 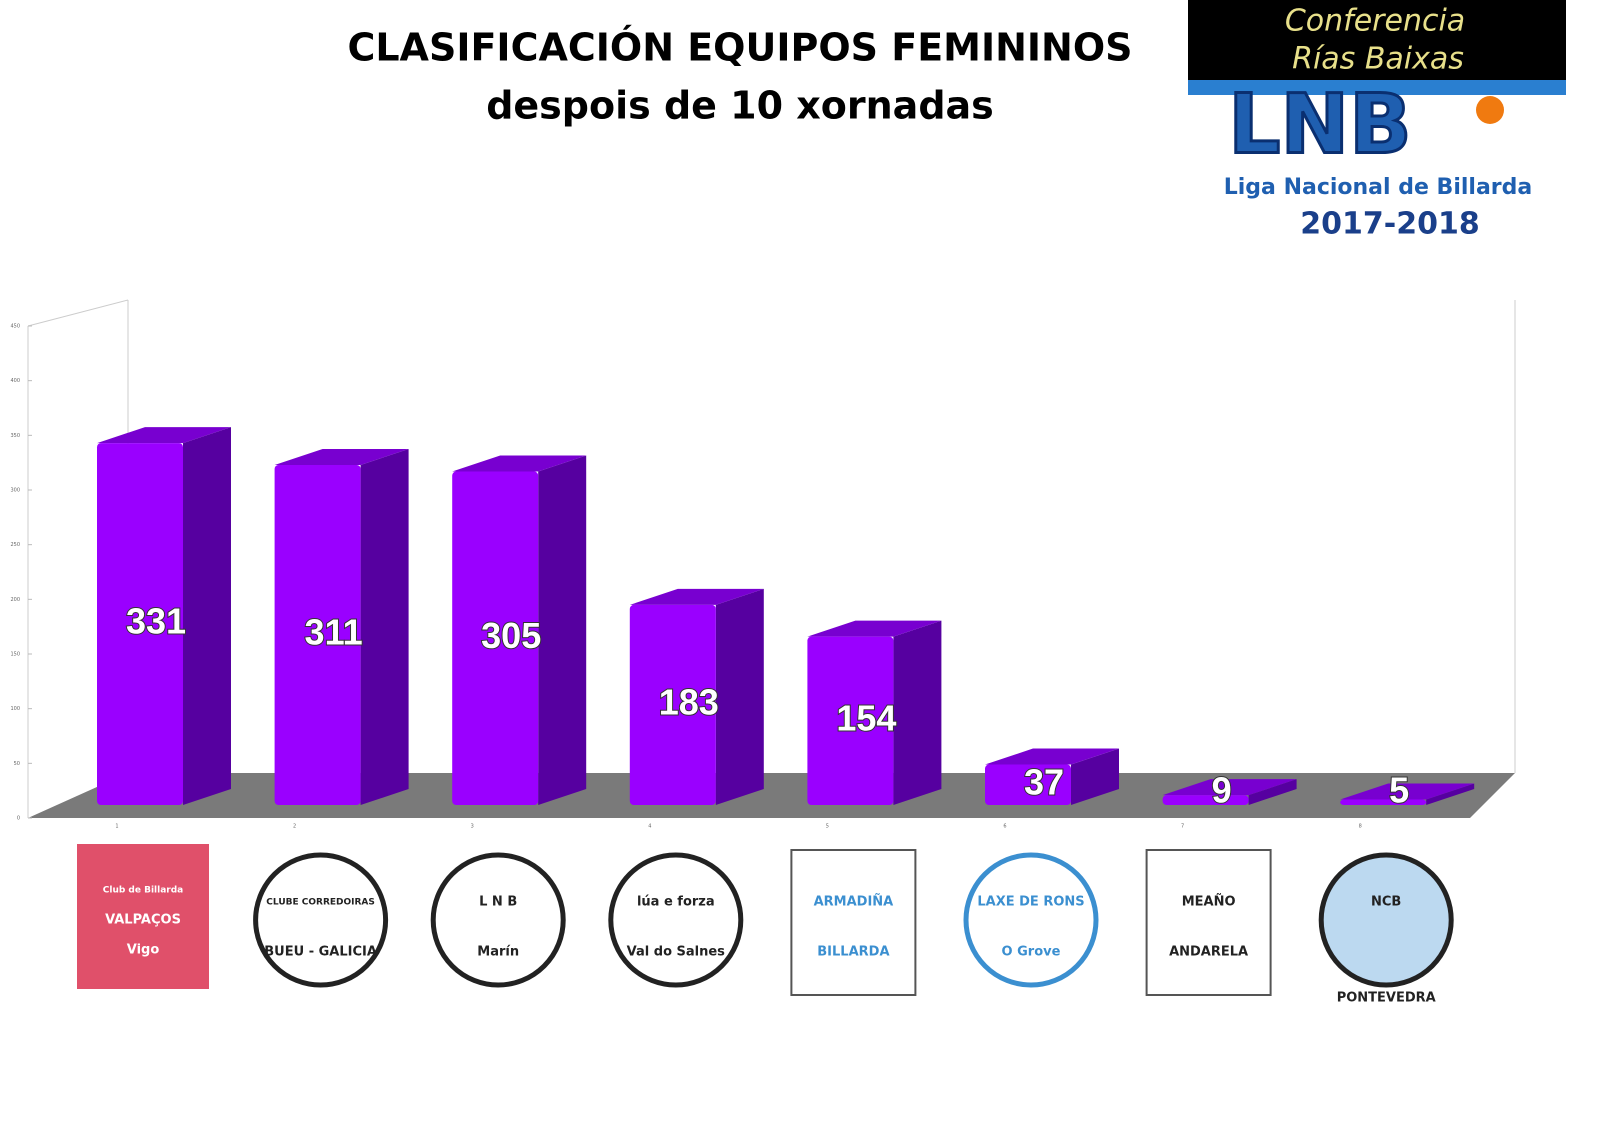 I want to click on x-tick-label: 5, so click(x=827, y=827).